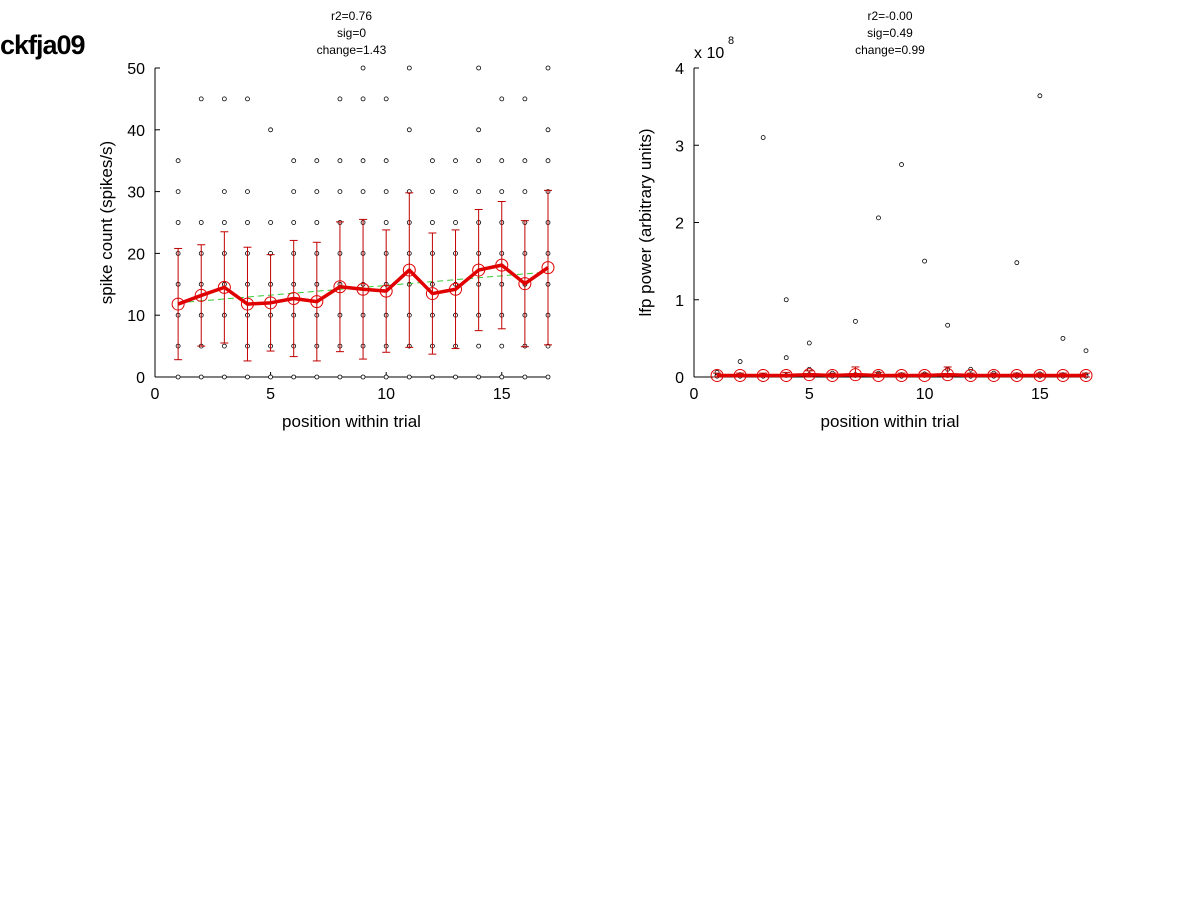 The width and height of the screenshot is (1200, 901). What do you see at coordinates (352, 50) in the screenshot?
I see `stat-line: change=1.43` at bounding box center [352, 50].